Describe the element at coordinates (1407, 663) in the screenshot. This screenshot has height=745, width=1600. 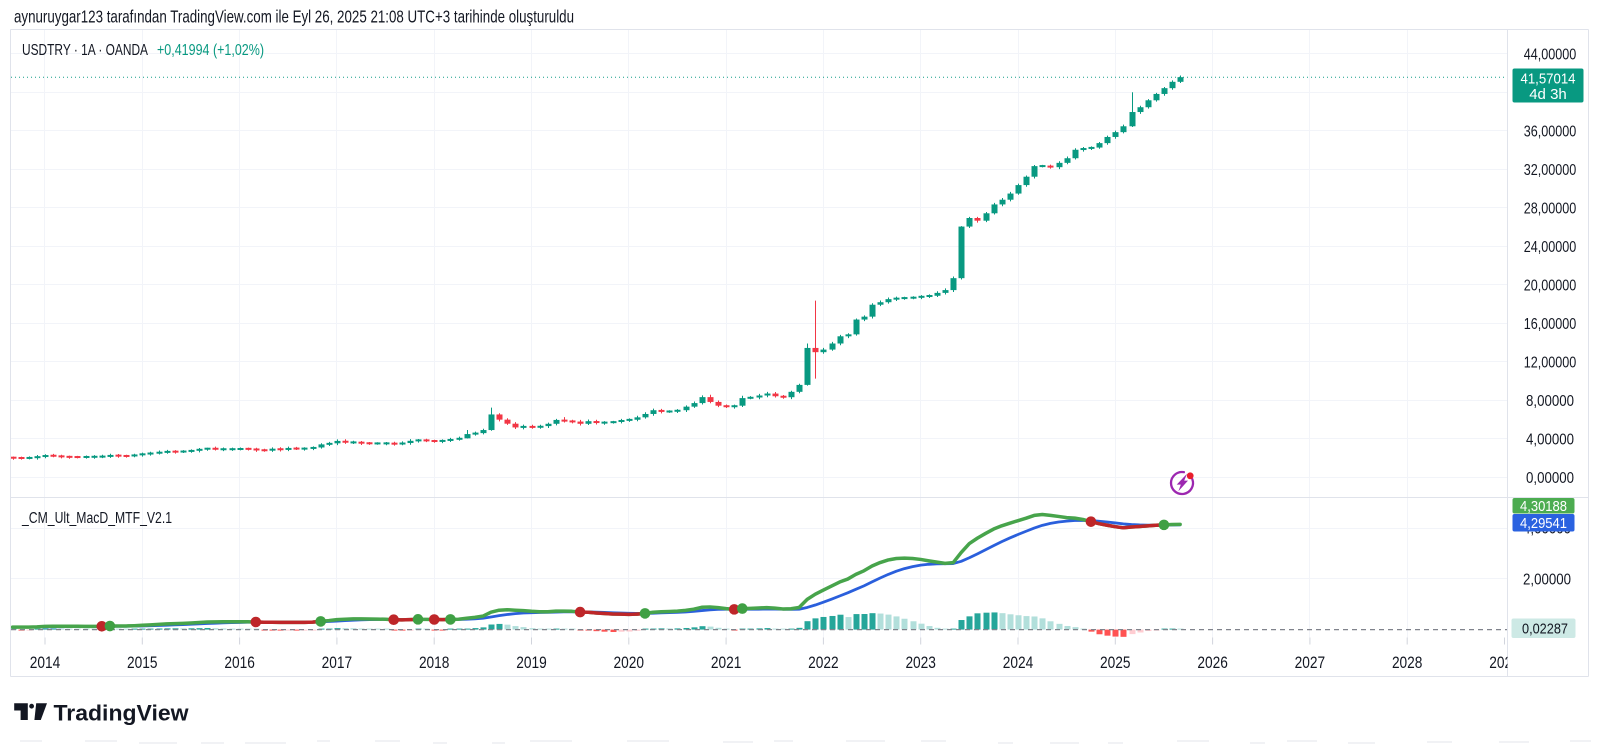
I see `svg-text: 2028` at that location.